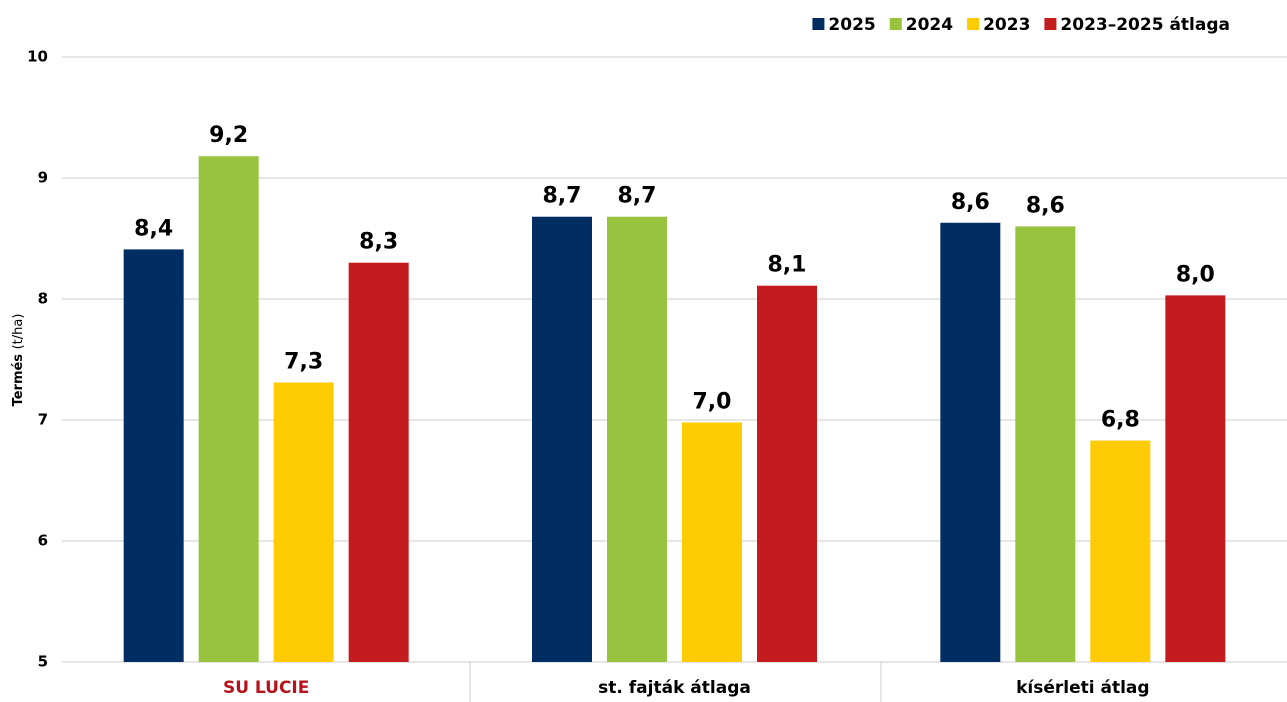  Describe the element at coordinates (43, 541) in the screenshot. I see `y-tick-label: 6` at that location.